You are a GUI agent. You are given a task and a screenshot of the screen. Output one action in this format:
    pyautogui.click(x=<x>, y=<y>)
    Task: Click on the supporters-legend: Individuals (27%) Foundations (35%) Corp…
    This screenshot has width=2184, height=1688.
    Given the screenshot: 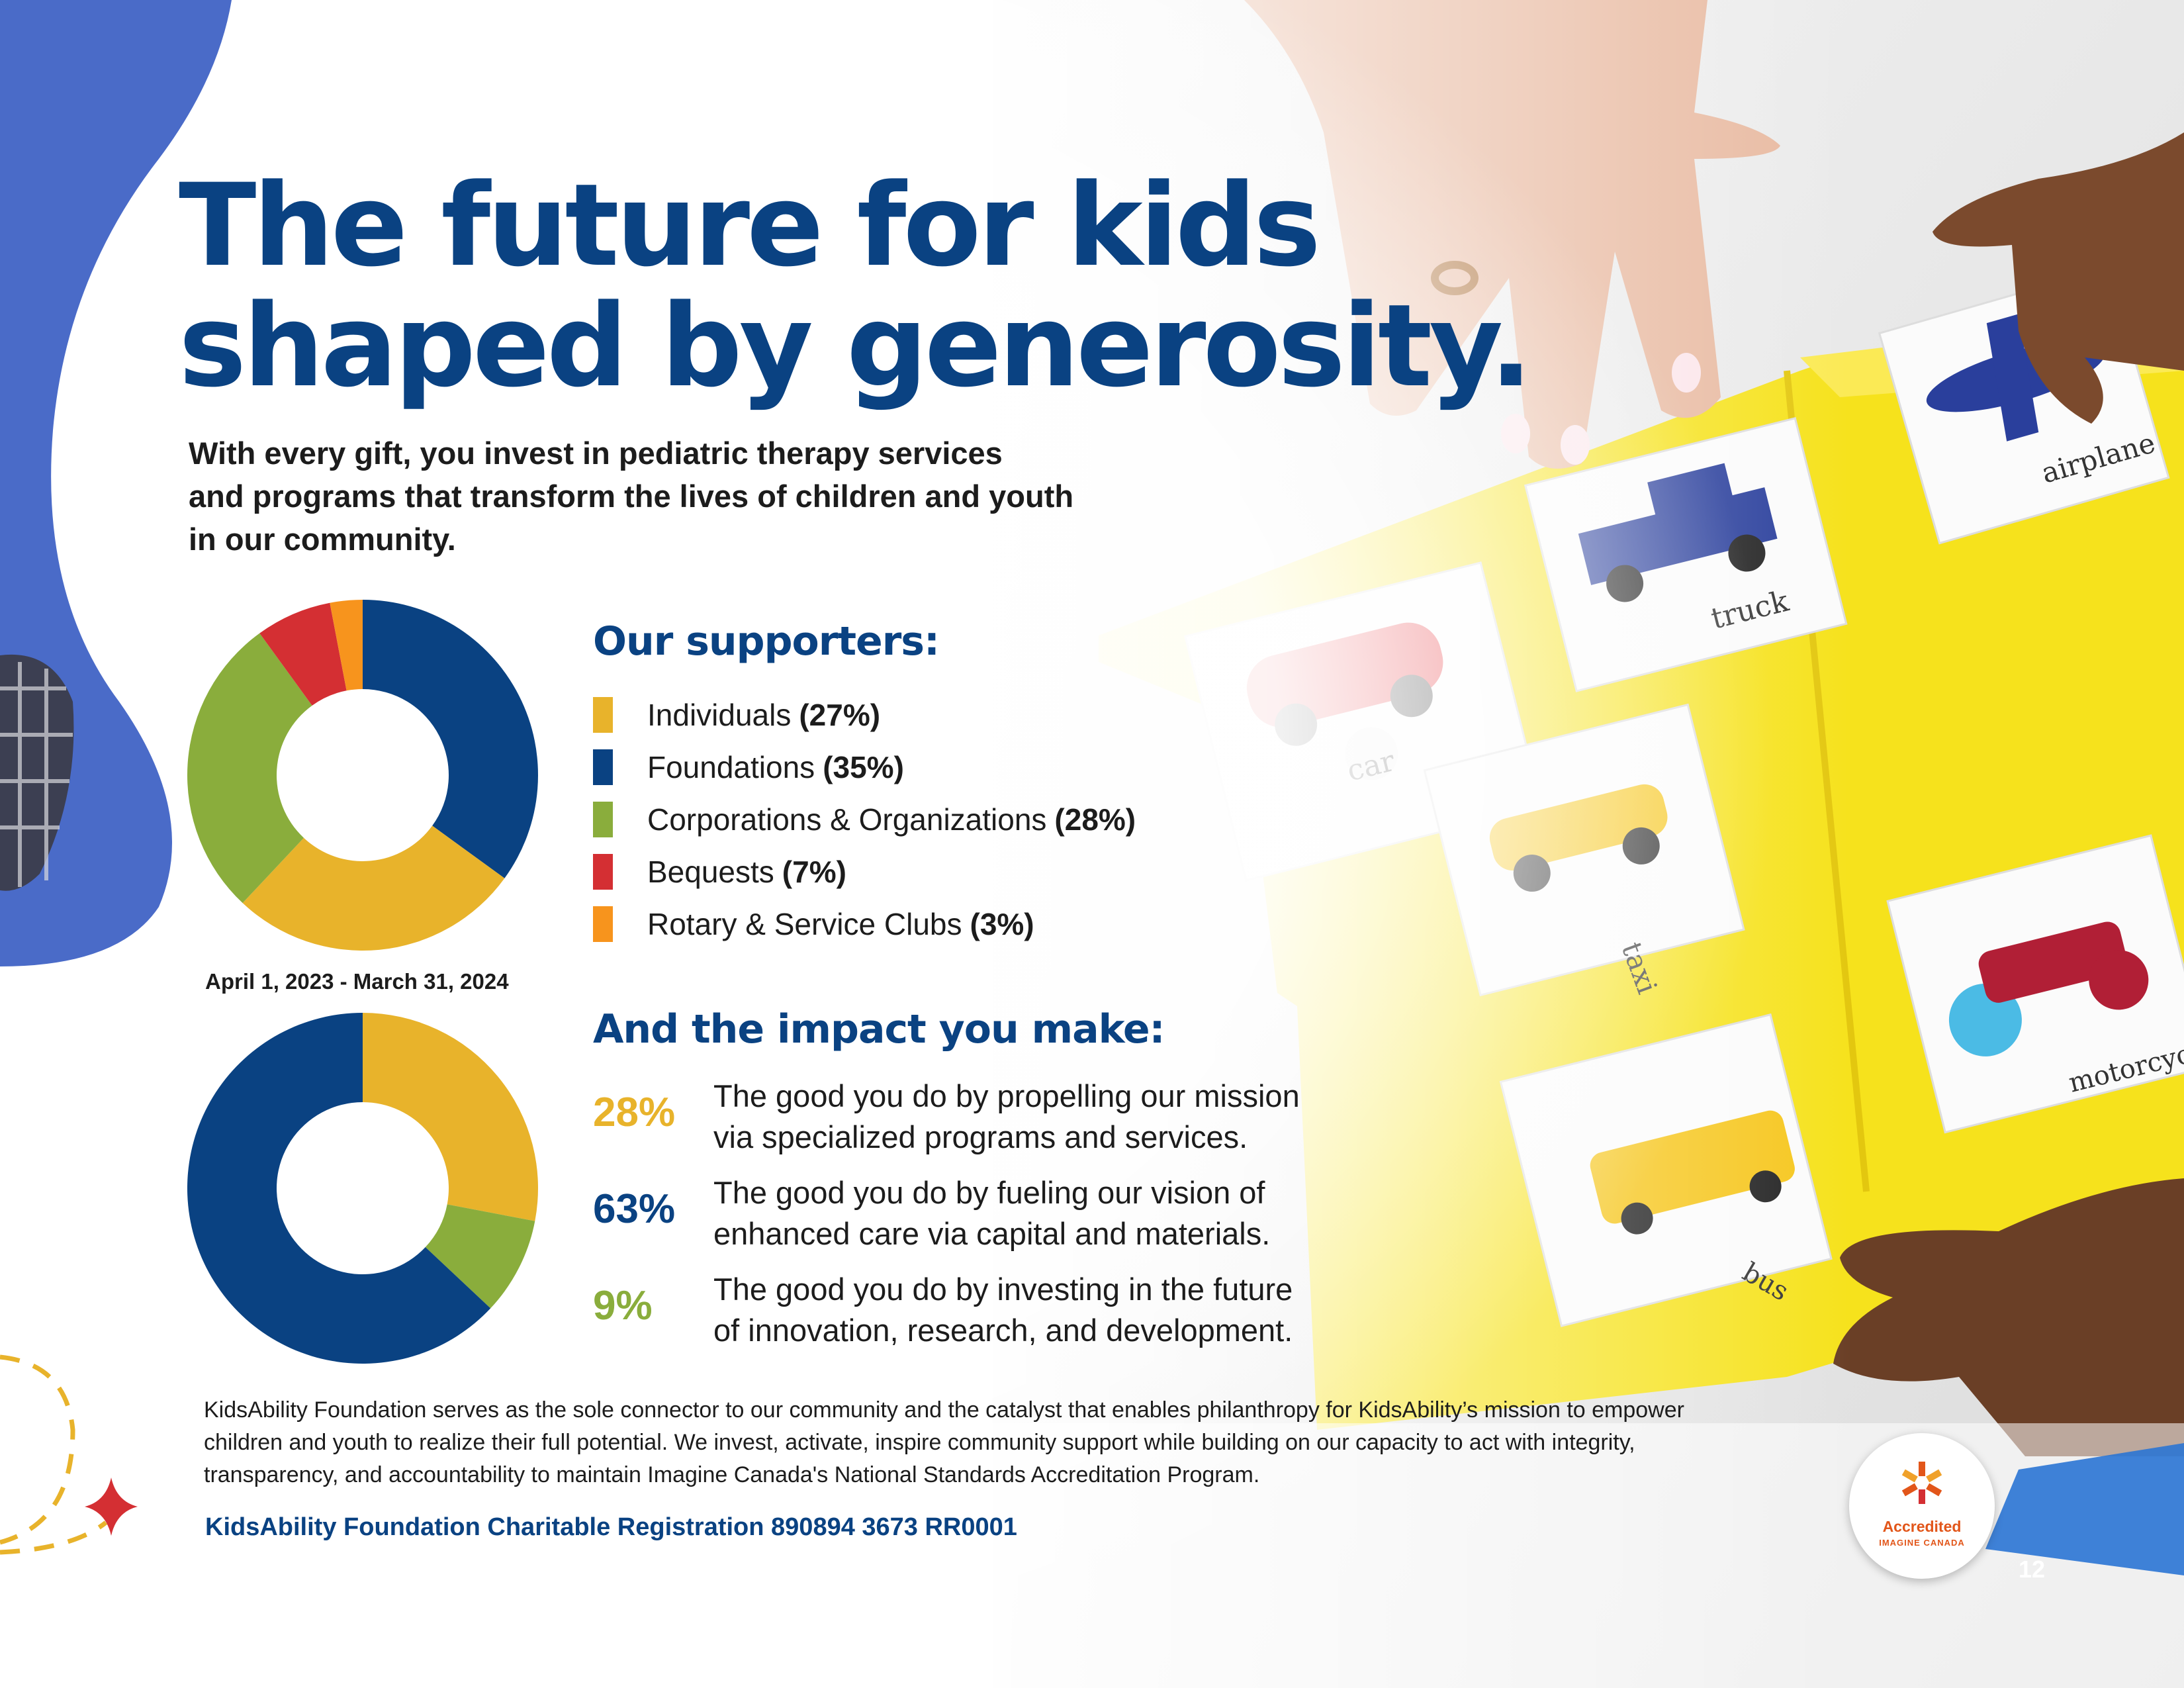 What is the action you would take?
    pyautogui.click(x=864, y=819)
    